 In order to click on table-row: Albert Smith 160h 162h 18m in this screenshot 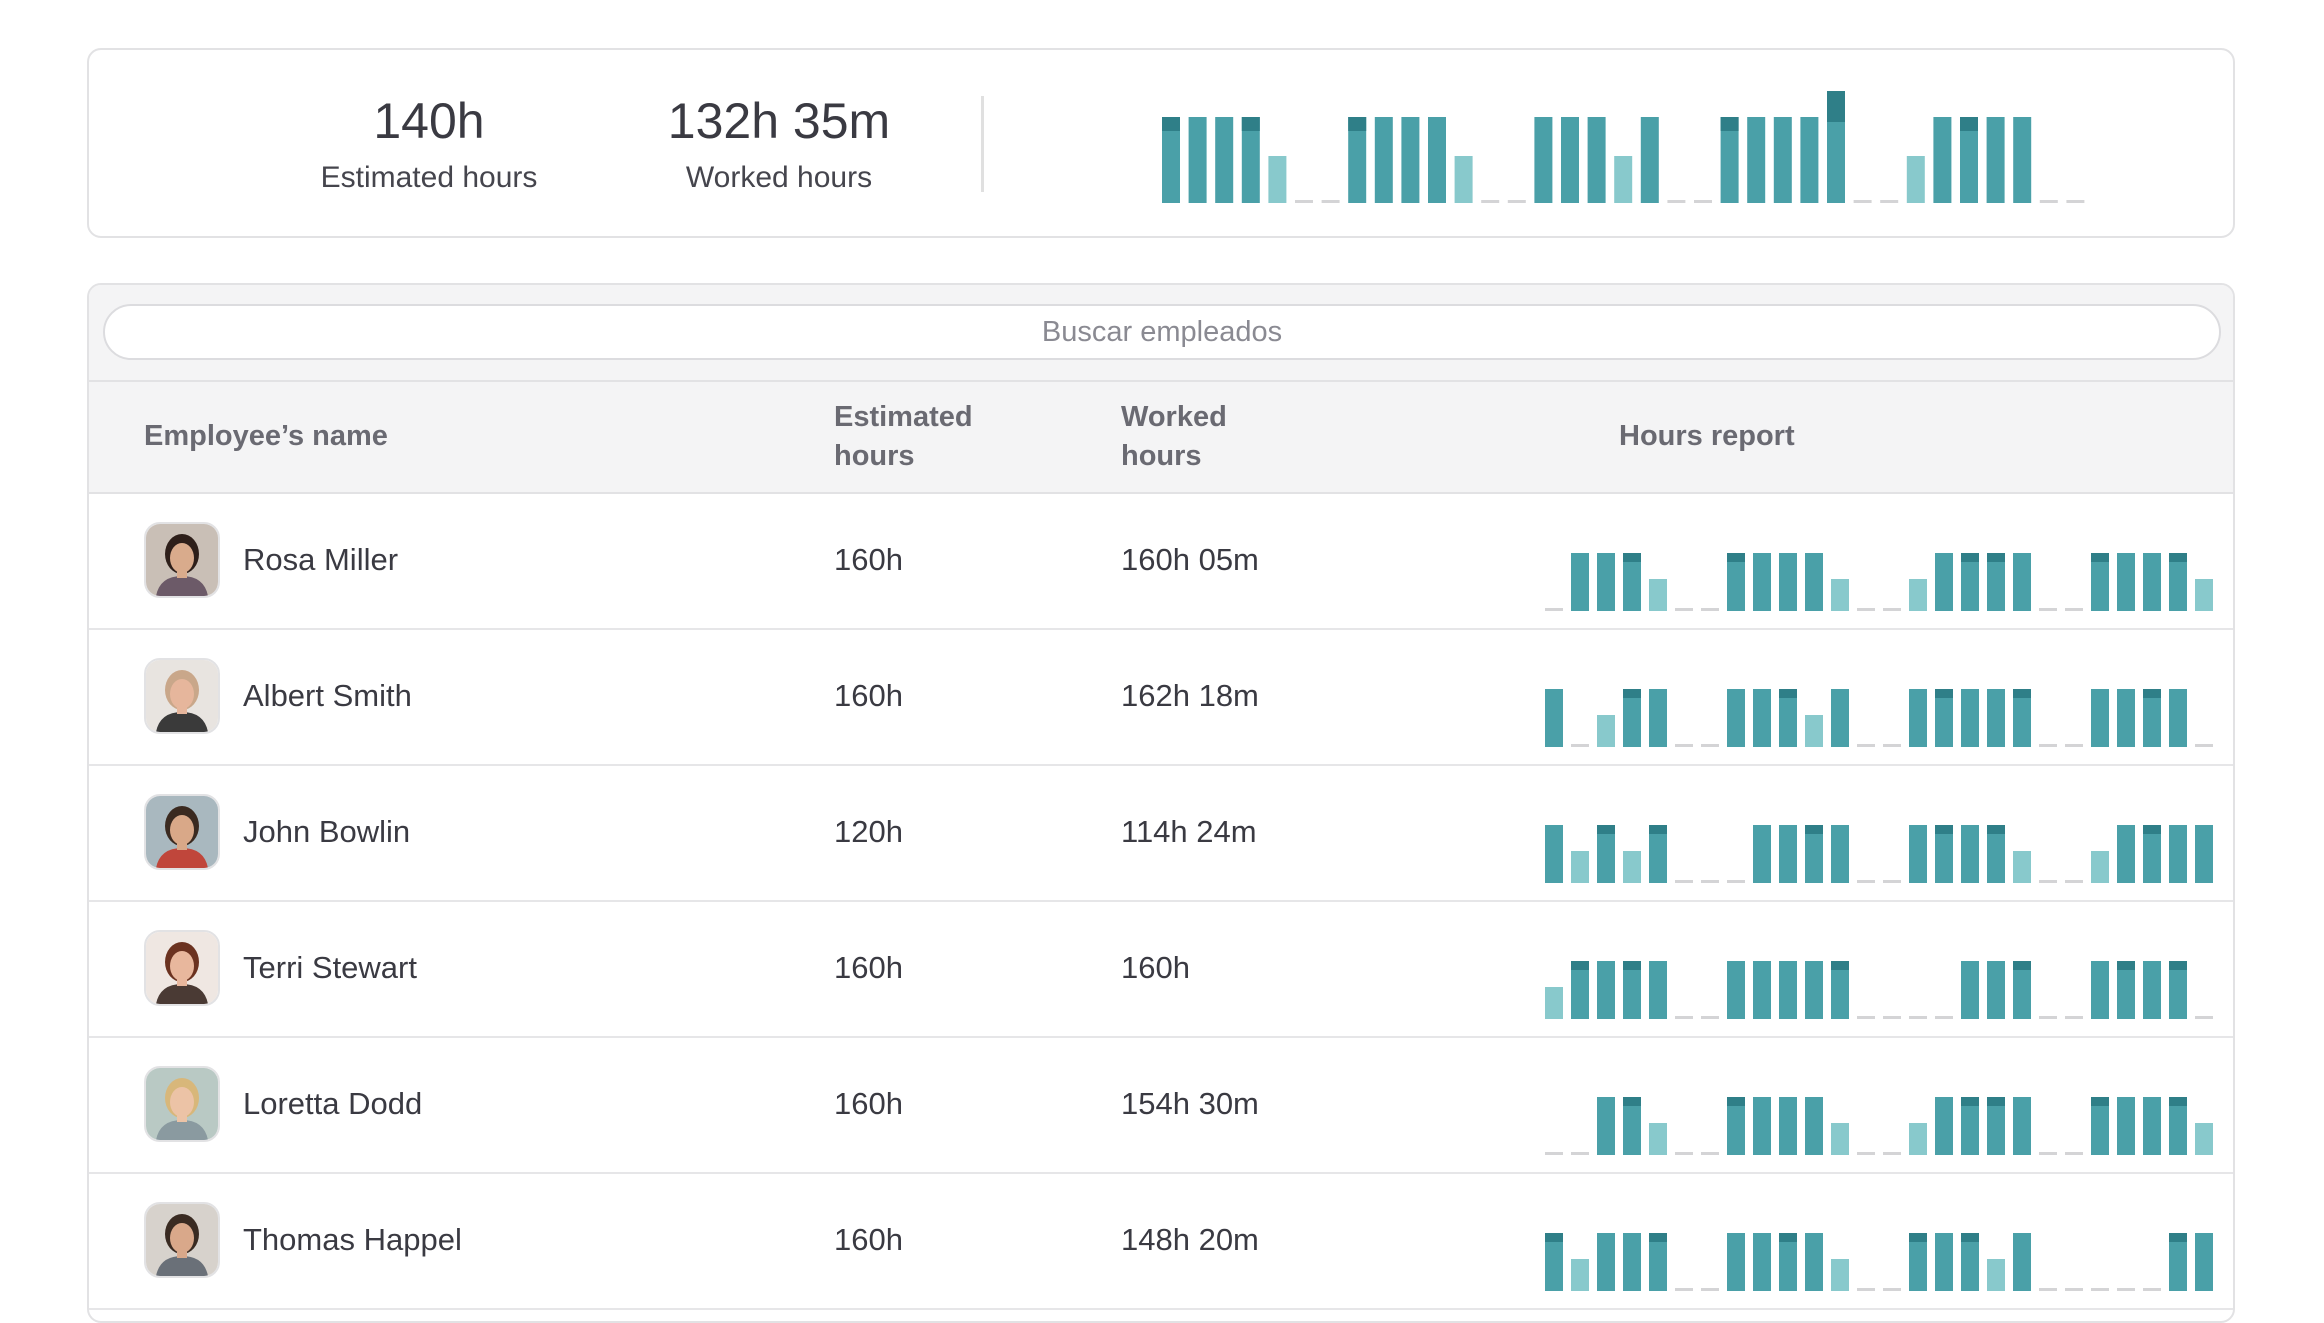, I will do `click(1161, 698)`.